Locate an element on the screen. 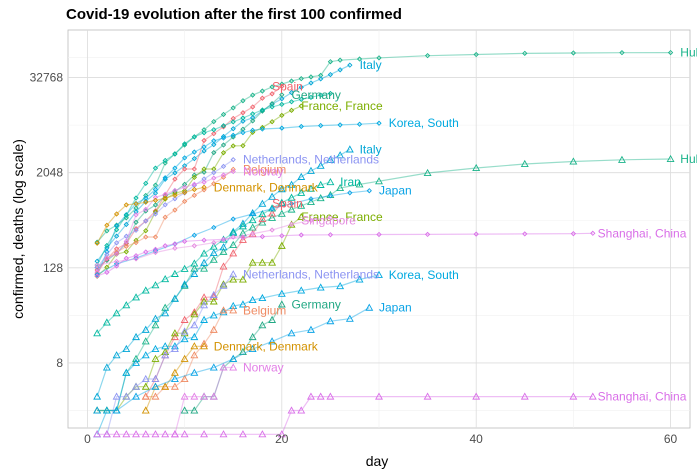 Image resolution: width=697 pixels, height=475 pixels. series-singapore-confirmed is located at coordinates (214, 241).